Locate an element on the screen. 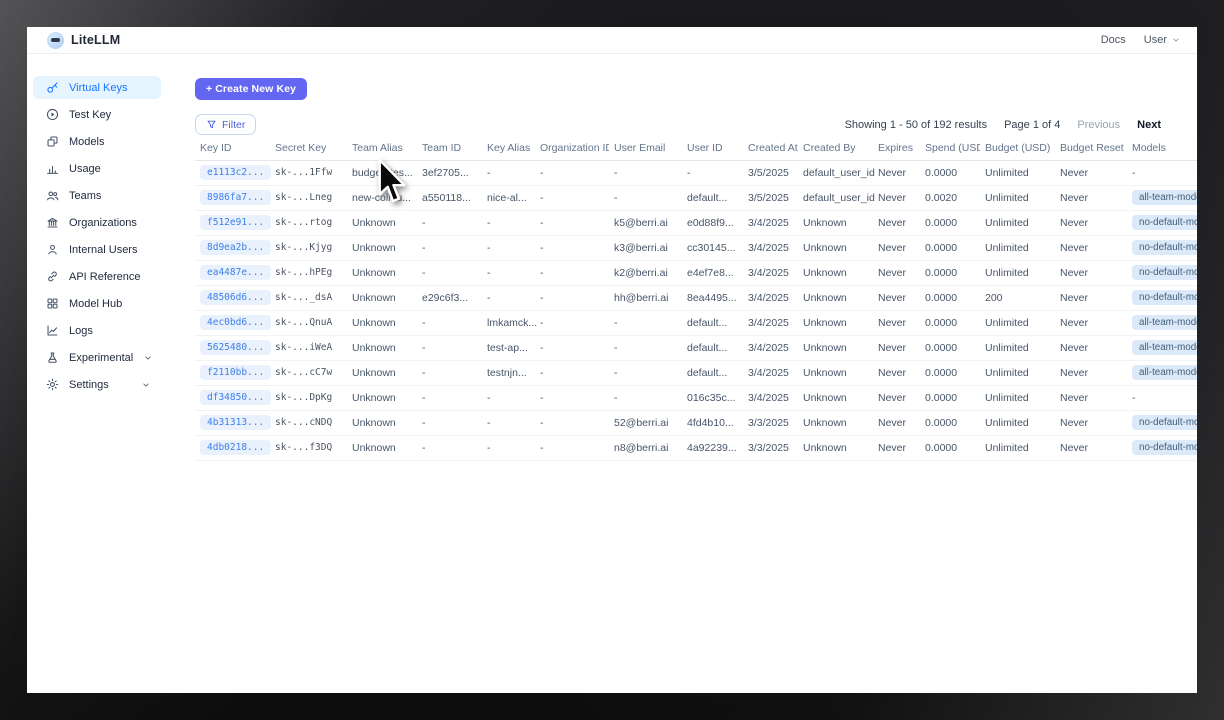 Image resolution: width=1224 pixels, height=720 pixels. column-header-budget_reset: Budget Reset is located at coordinates (1091, 149).